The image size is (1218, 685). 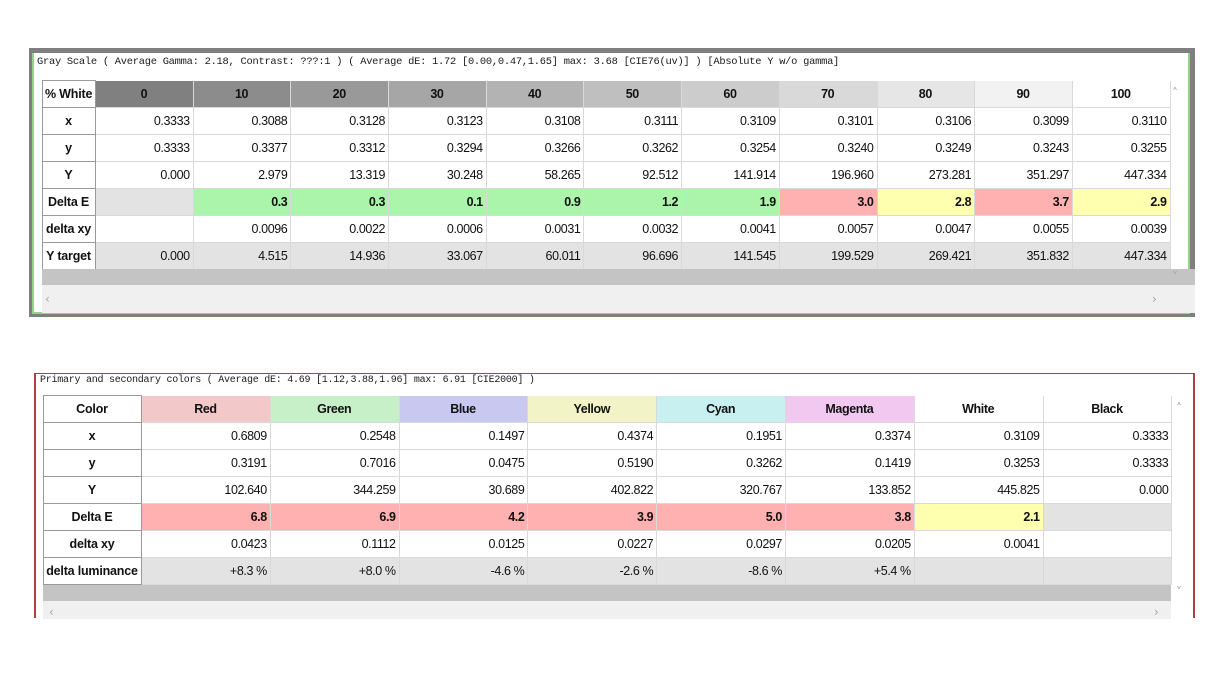 What do you see at coordinates (340, 175) in the screenshot?
I see `table-cell: 13.319` at bounding box center [340, 175].